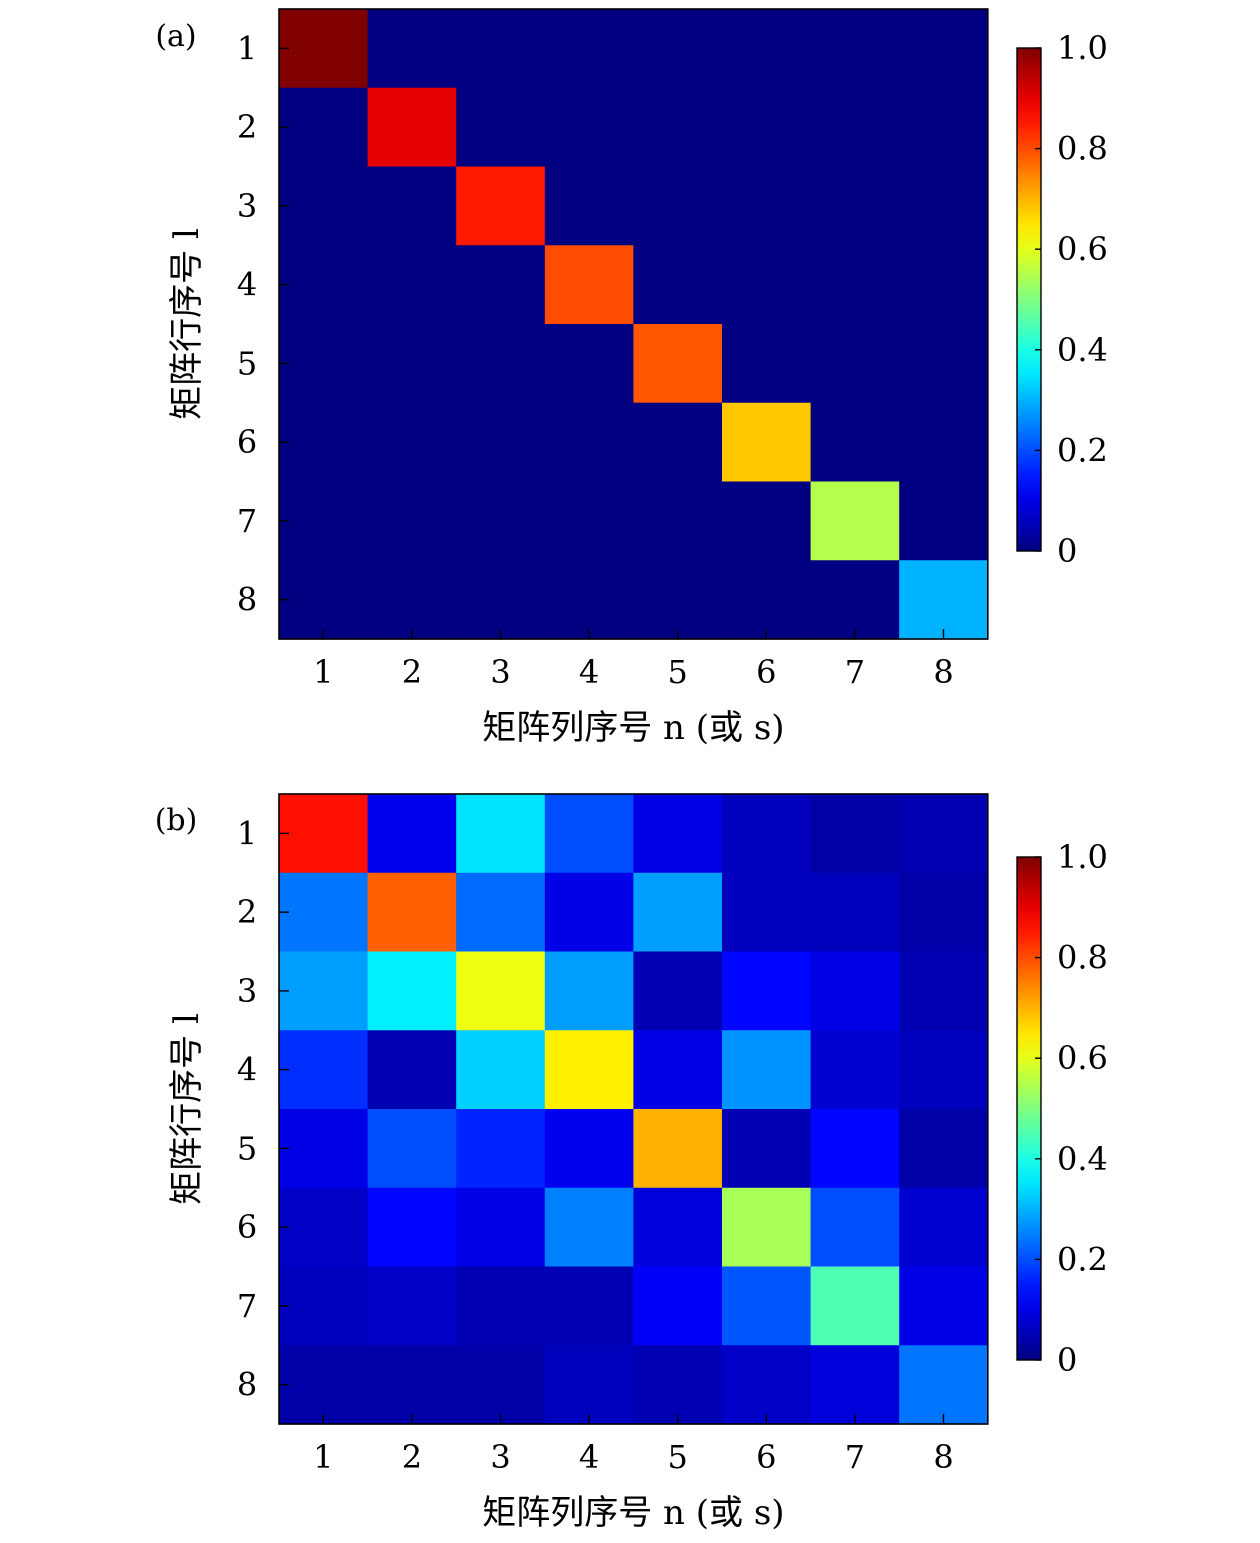 This screenshot has width=1260, height=1543. Describe the element at coordinates (855, 49) in the screenshot. I see `heatmap-cell-r1-c7` at that location.